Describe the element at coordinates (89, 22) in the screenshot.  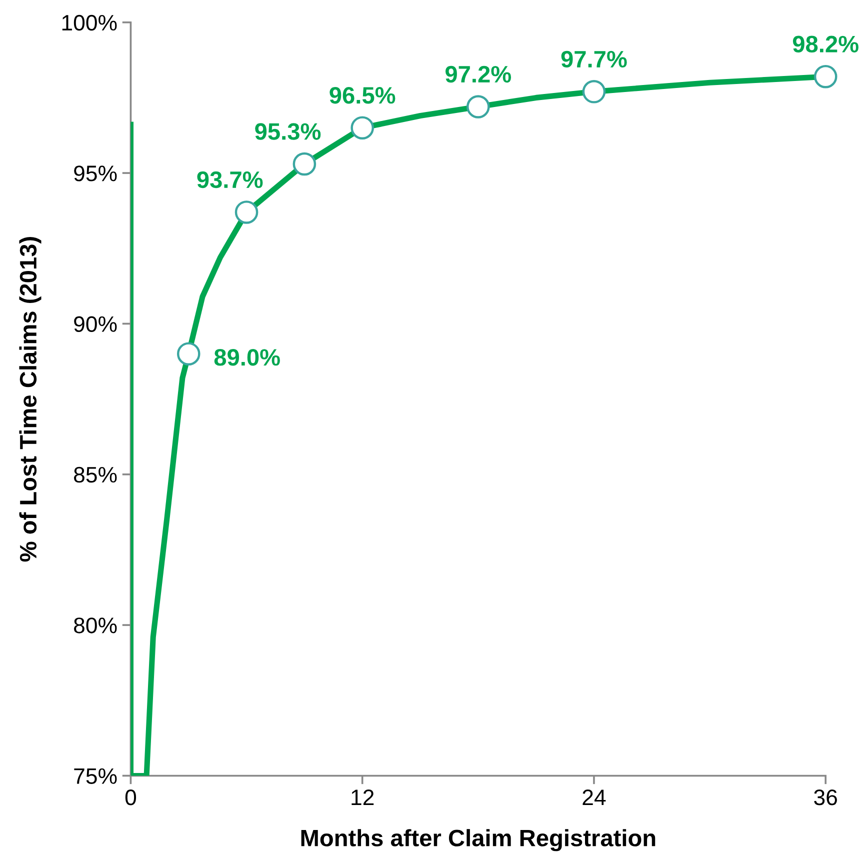
I see `y-tick-label: 100%` at that location.